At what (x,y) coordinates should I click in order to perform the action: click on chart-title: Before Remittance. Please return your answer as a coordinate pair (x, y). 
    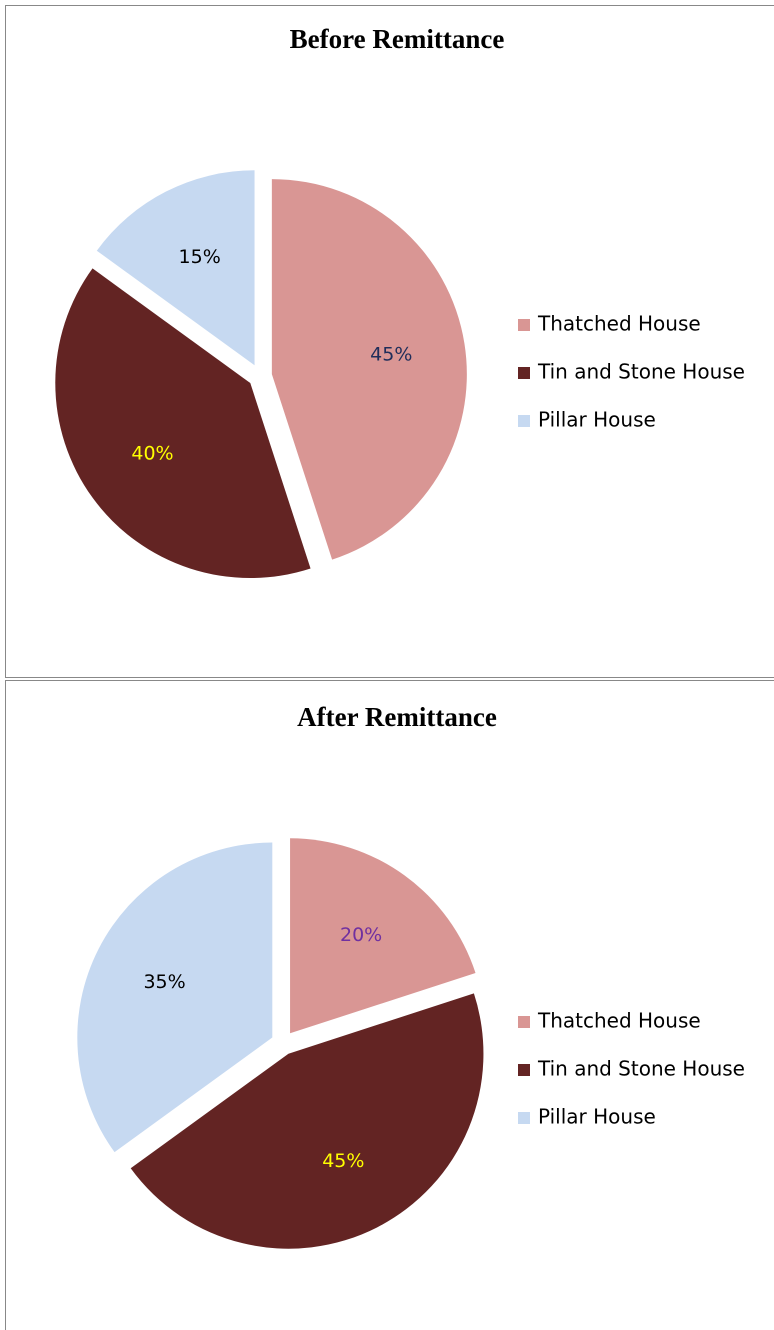
    Looking at the image, I should click on (397, 39).